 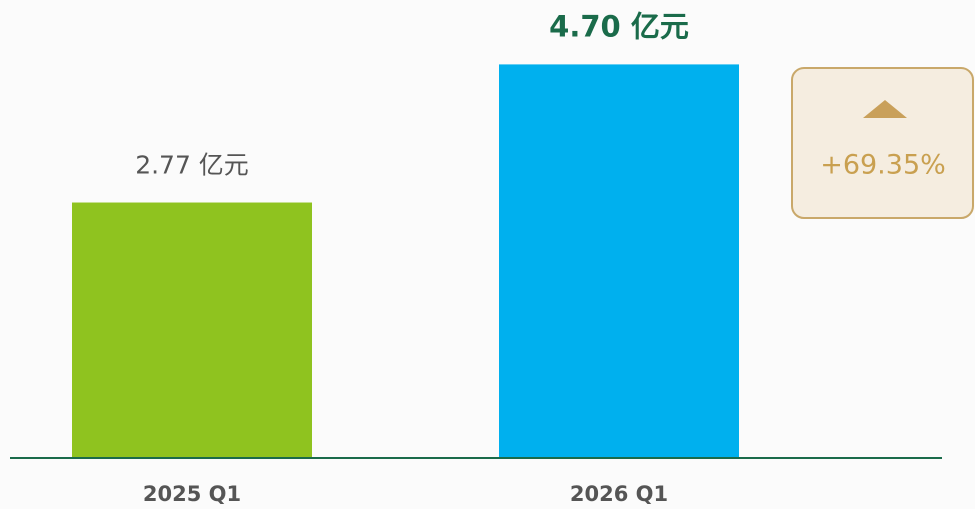 What do you see at coordinates (192, 494) in the screenshot?
I see `x-tick-label: 2025 Q1` at bounding box center [192, 494].